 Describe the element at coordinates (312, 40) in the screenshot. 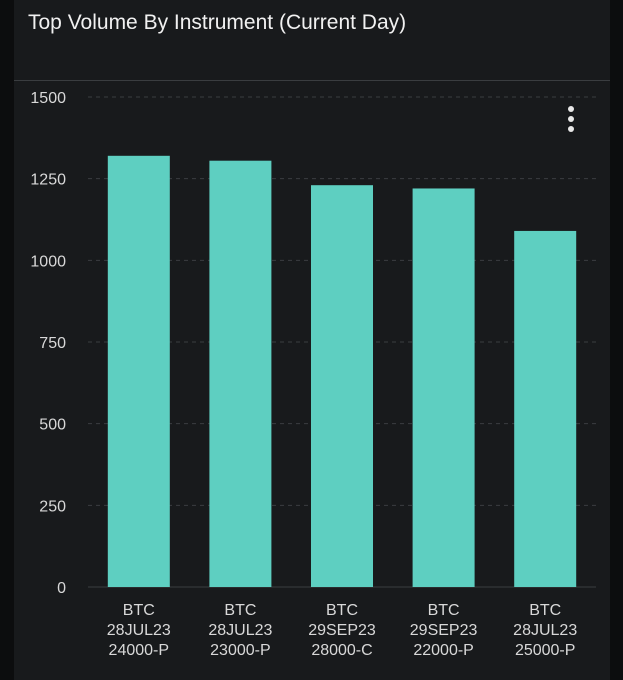

I see `panel-header: Top Volume By Instrument (Current Day)` at that location.